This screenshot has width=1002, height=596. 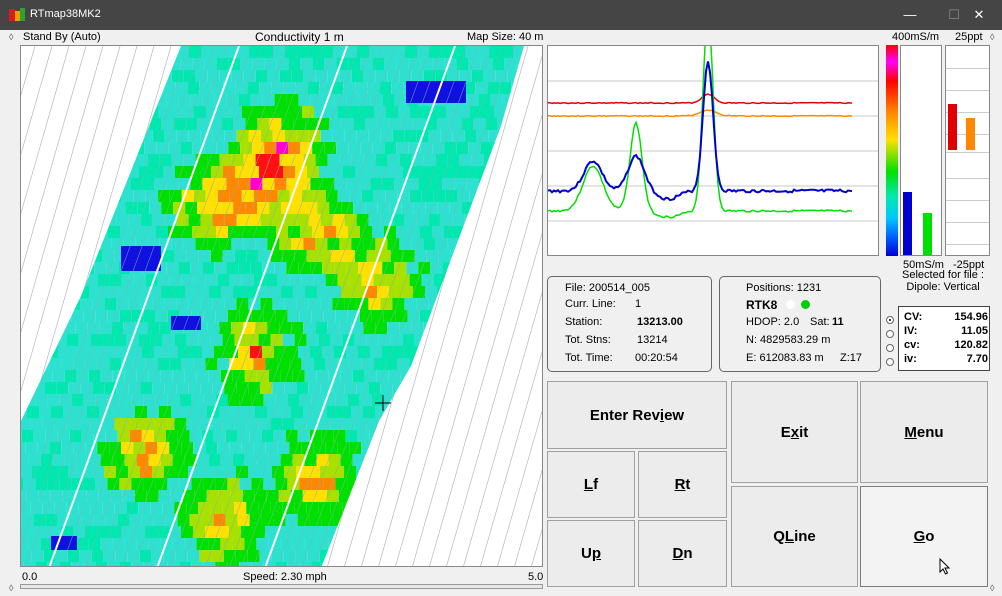 What do you see at coordinates (608, 288) in the screenshot?
I see `file-name: File: 200514_005` at bounding box center [608, 288].